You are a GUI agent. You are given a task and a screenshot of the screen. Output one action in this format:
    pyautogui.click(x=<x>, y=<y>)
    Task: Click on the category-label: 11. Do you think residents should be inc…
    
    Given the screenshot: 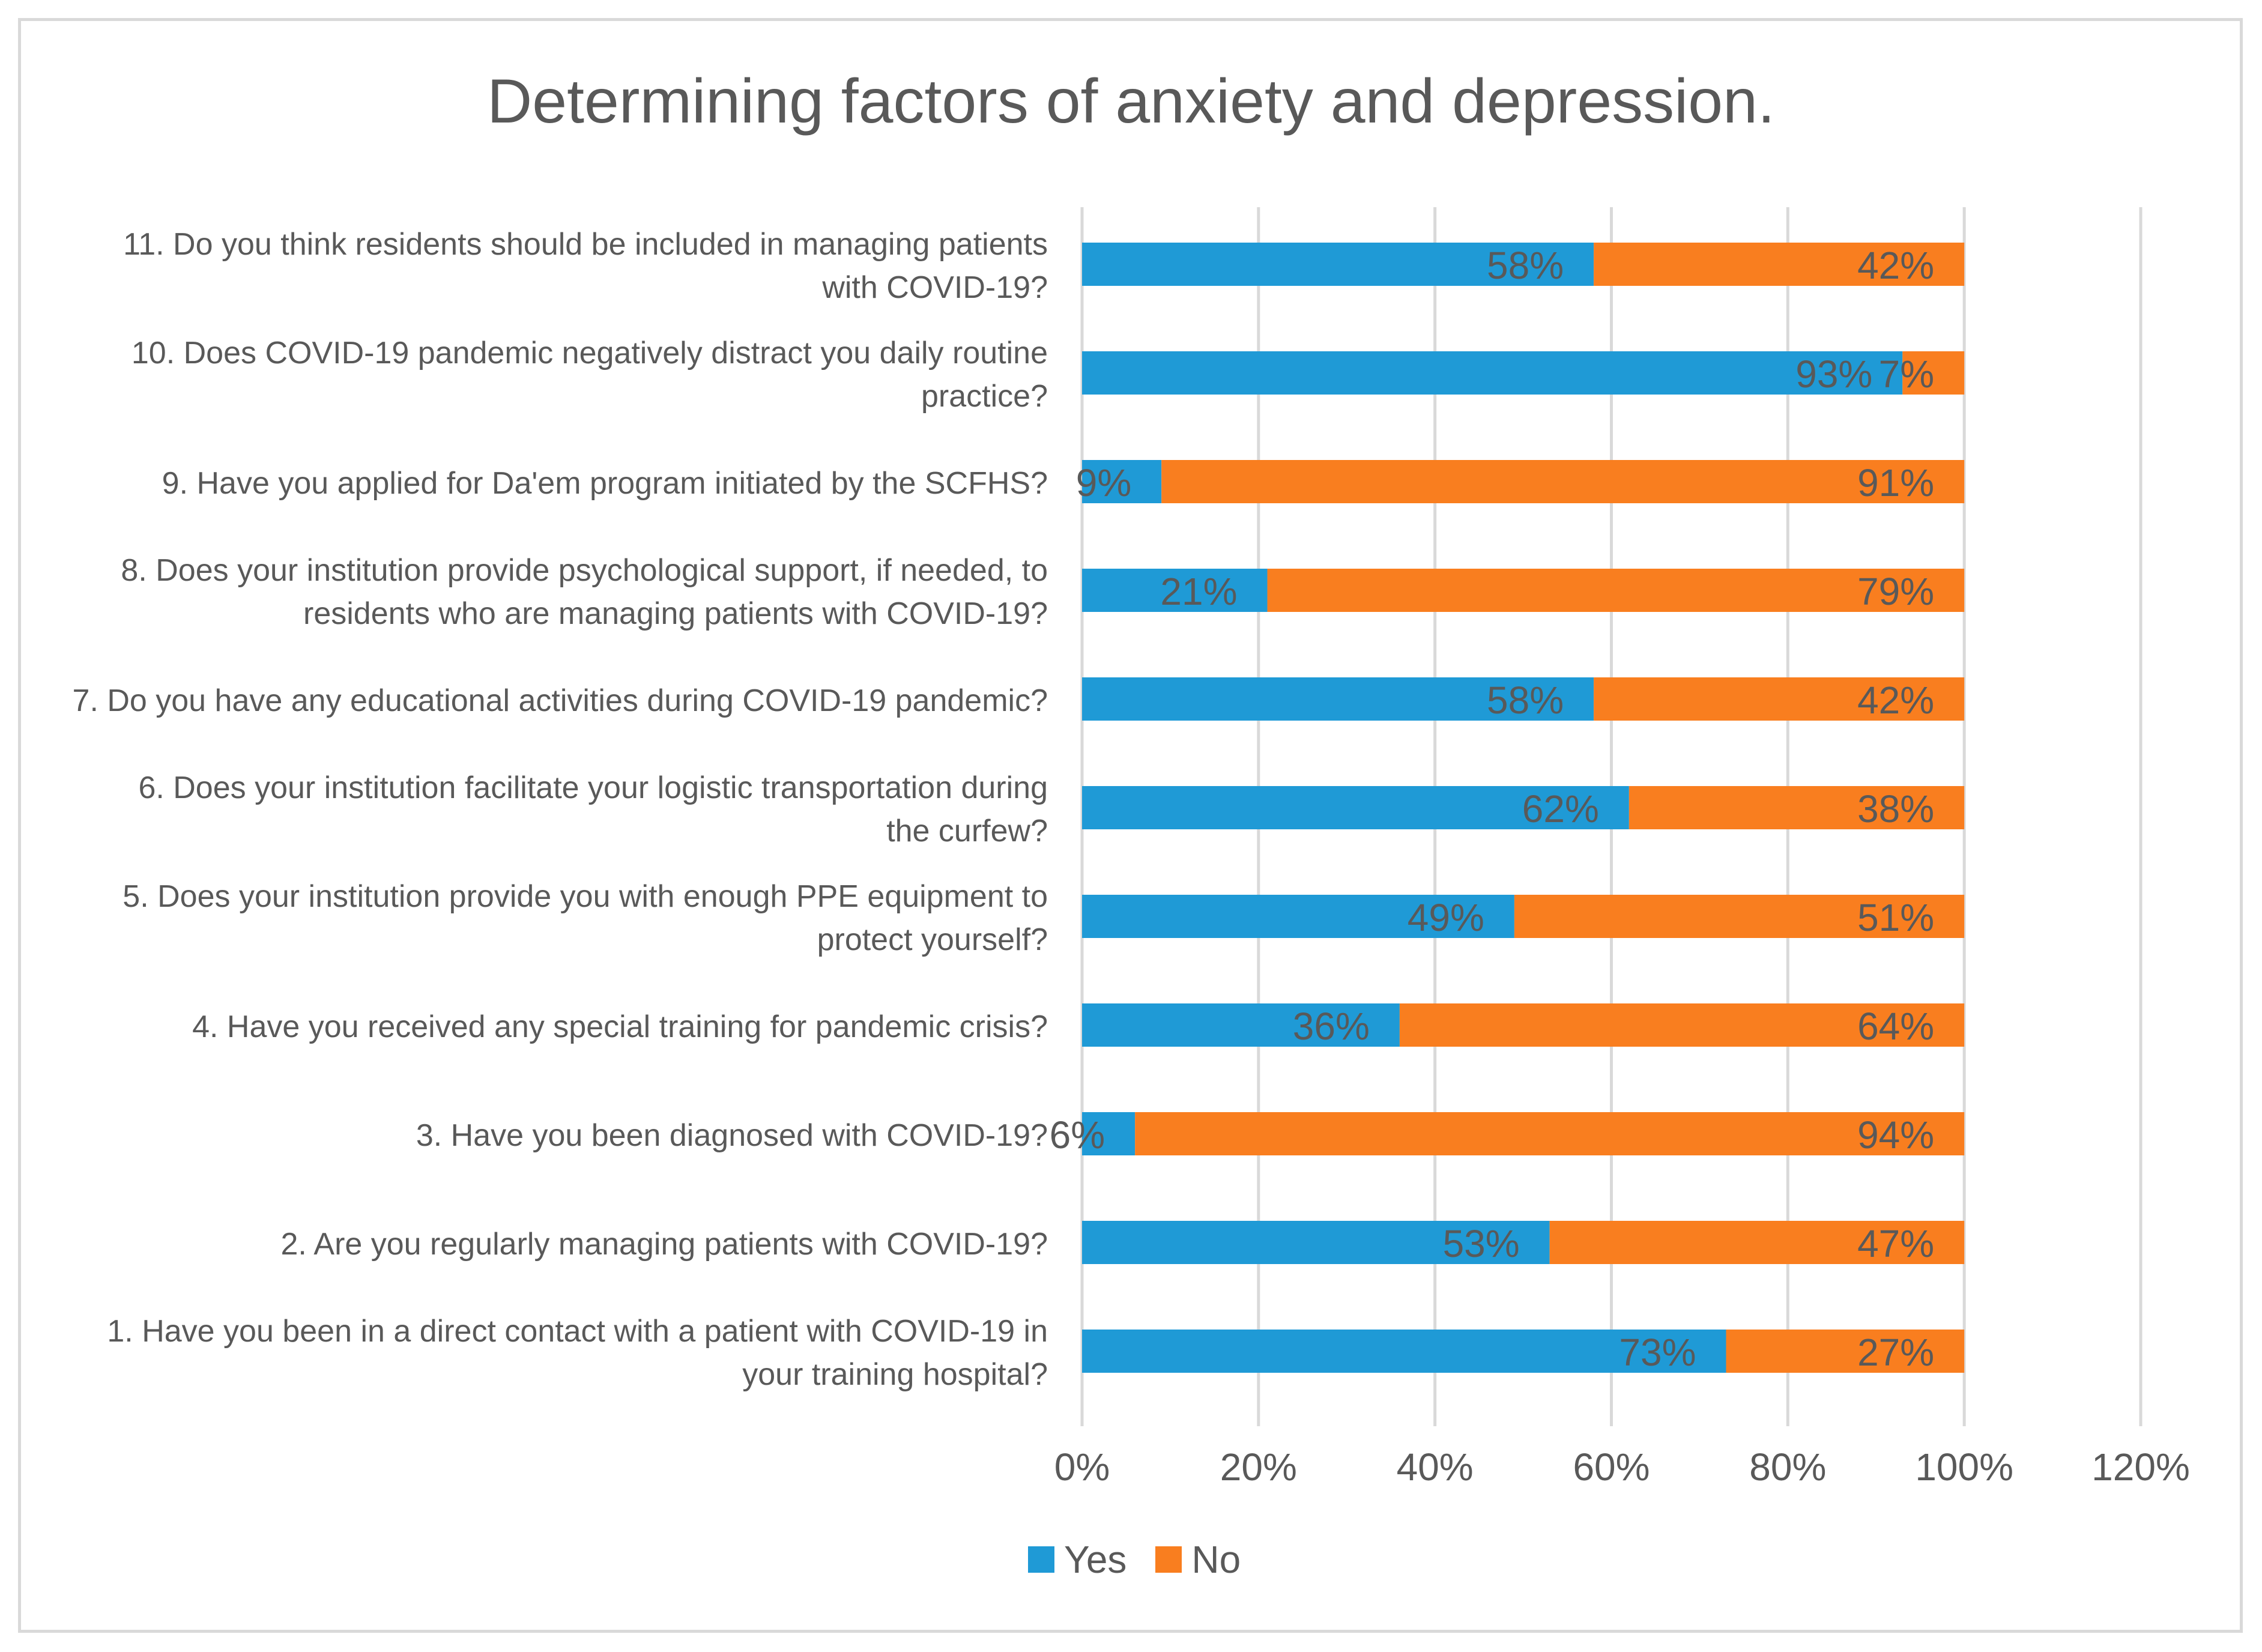 What is the action you would take?
    pyautogui.click(x=585, y=244)
    